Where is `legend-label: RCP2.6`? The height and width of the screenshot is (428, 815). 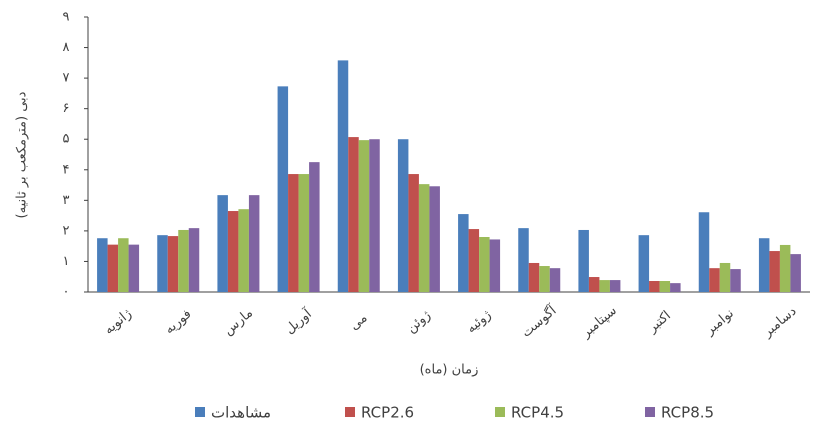
legend-label: RCP2.6 is located at coordinates (387, 413).